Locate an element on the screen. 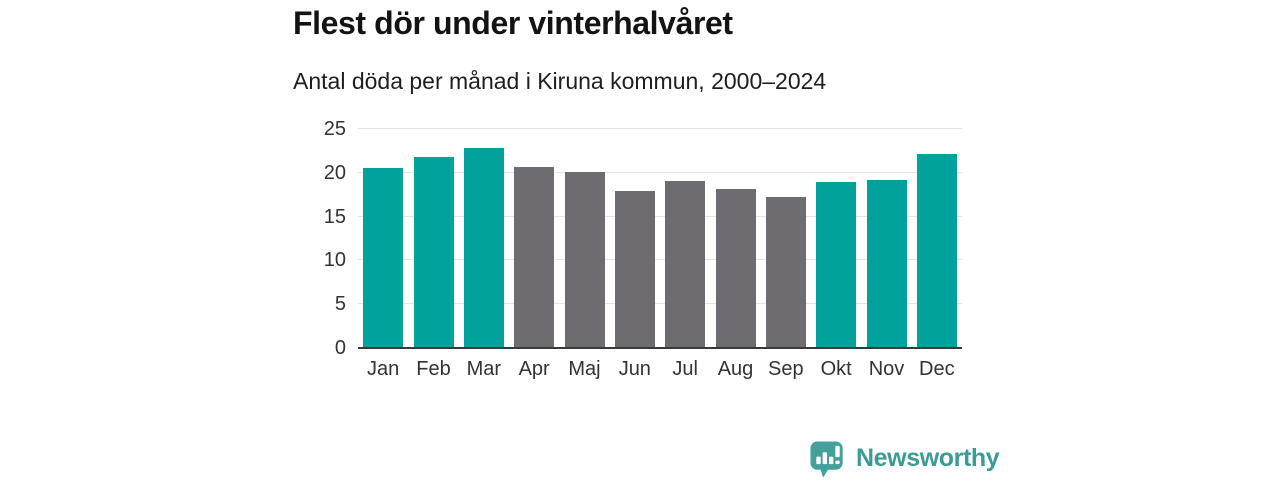 This screenshot has width=1280, height=480. bar-sep is located at coordinates (785, 272).